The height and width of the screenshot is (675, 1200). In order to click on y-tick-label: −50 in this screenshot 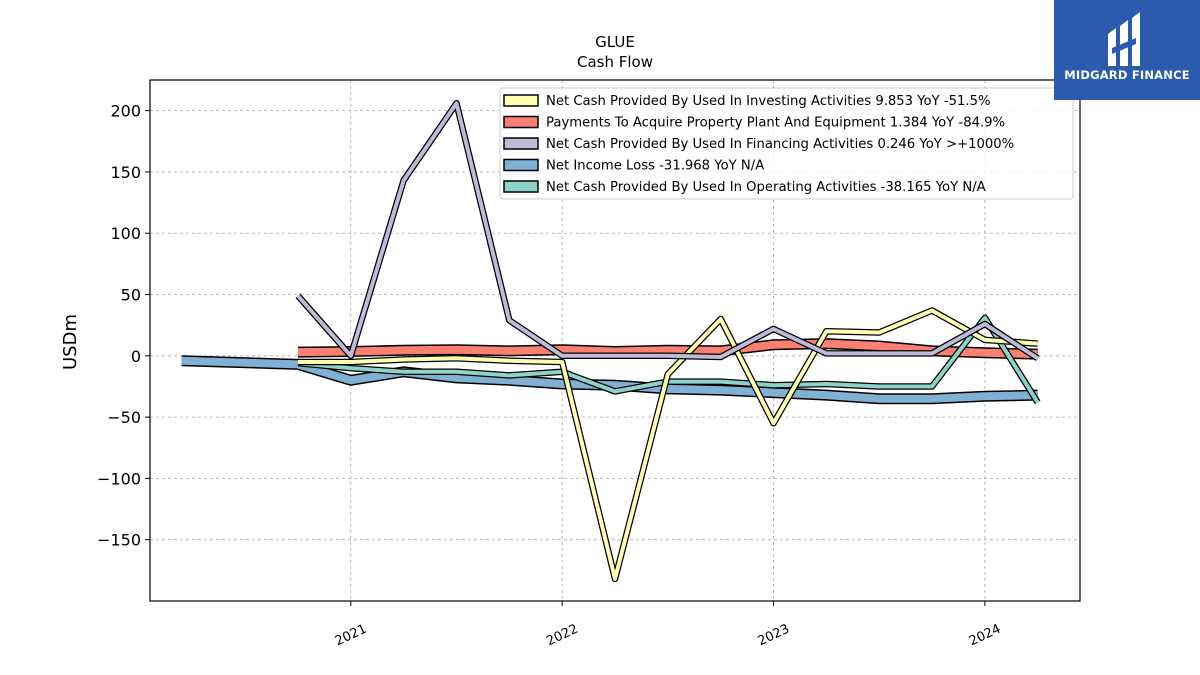, I will do `click(124, 417)`.